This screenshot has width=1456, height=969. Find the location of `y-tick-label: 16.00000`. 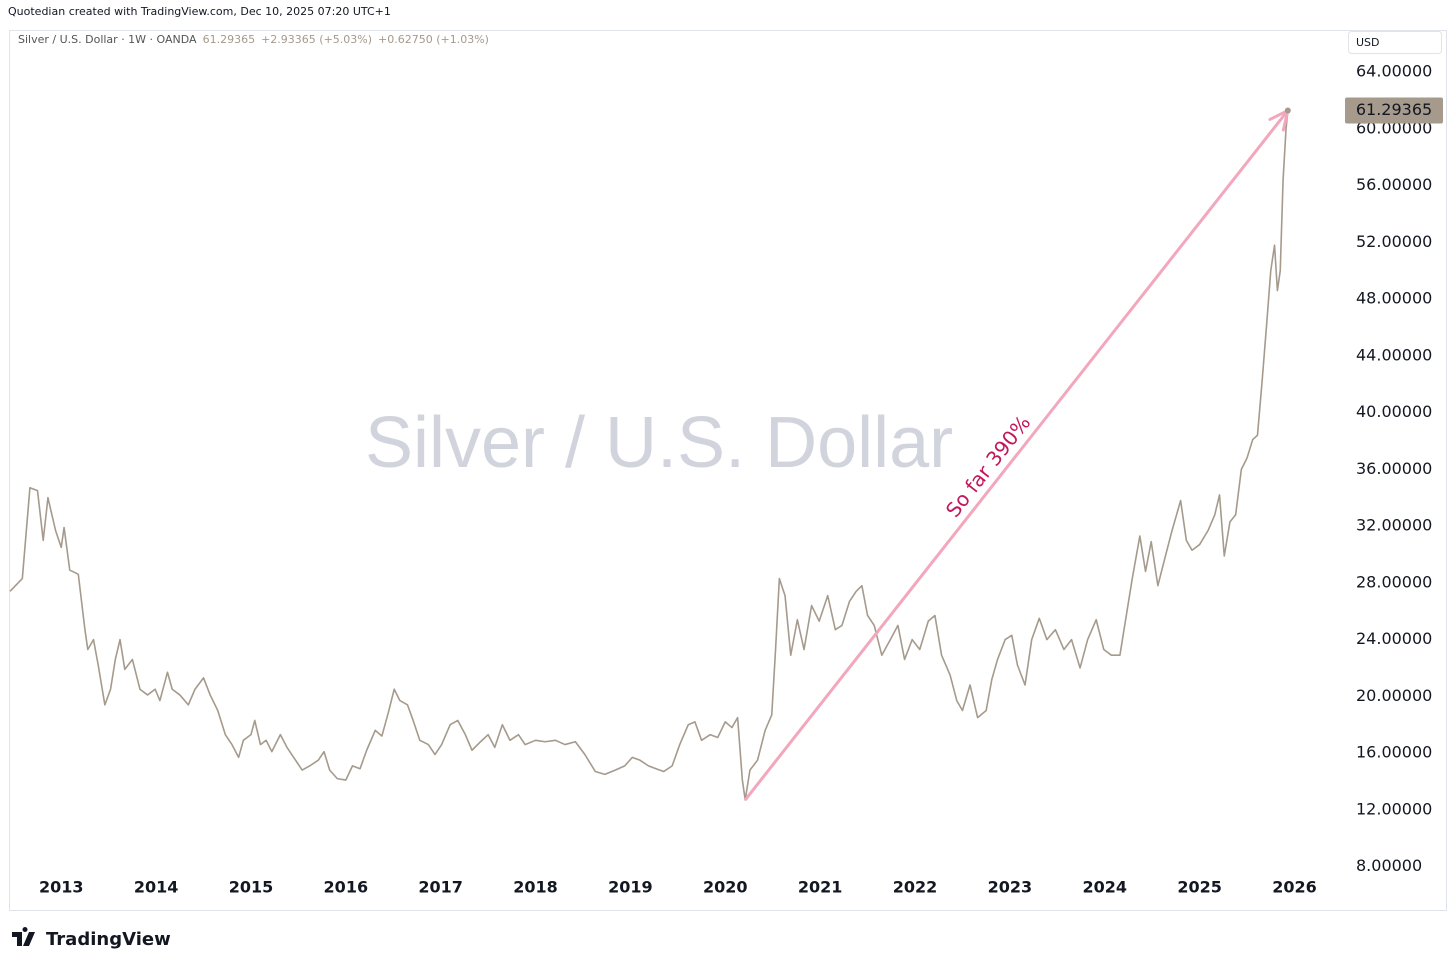

y-tick-label: 16.00000 is located at coordinates (1394, 752).